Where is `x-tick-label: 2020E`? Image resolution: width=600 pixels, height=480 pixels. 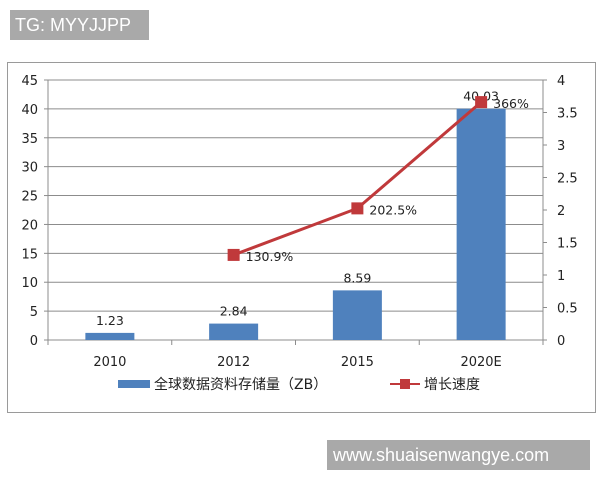 x-tick-label: 2020E is located at coordinates (480, 362).